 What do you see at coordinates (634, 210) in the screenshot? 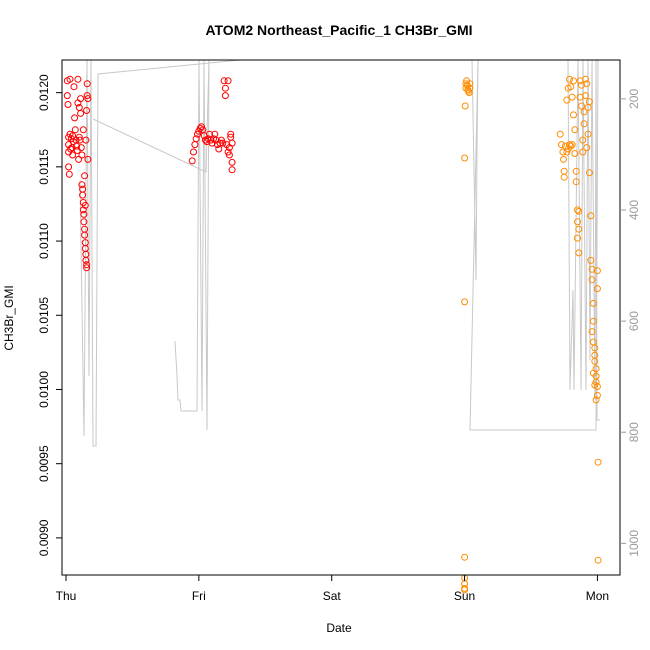
I see `y-right-tick-label: 400` at bounding box center [634, 210].